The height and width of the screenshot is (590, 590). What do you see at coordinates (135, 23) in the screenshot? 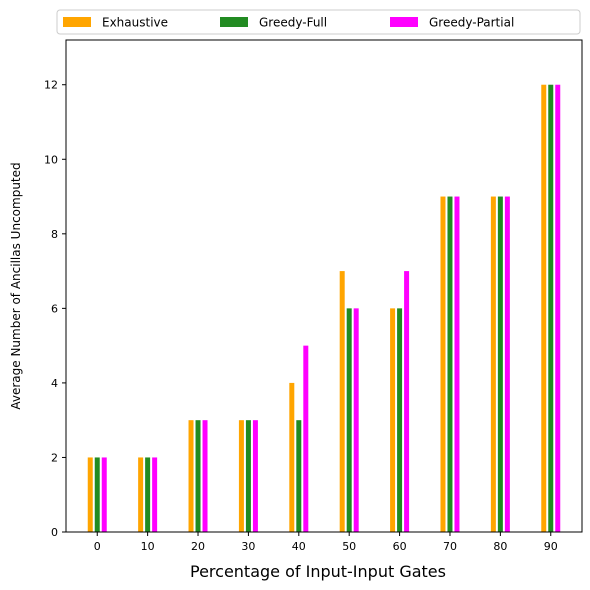
I see `legend-label: Exhaustive` at bounding box center [135, 23].